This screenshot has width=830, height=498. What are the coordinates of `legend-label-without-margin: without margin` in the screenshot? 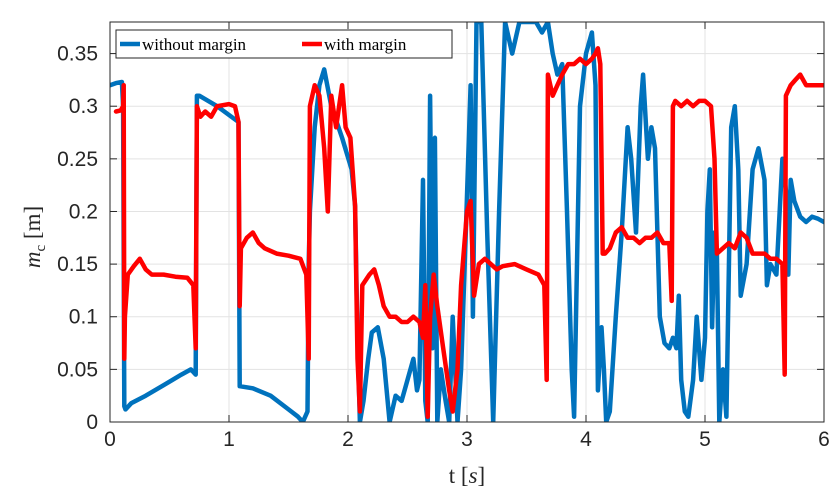 It's located at (194, 44).